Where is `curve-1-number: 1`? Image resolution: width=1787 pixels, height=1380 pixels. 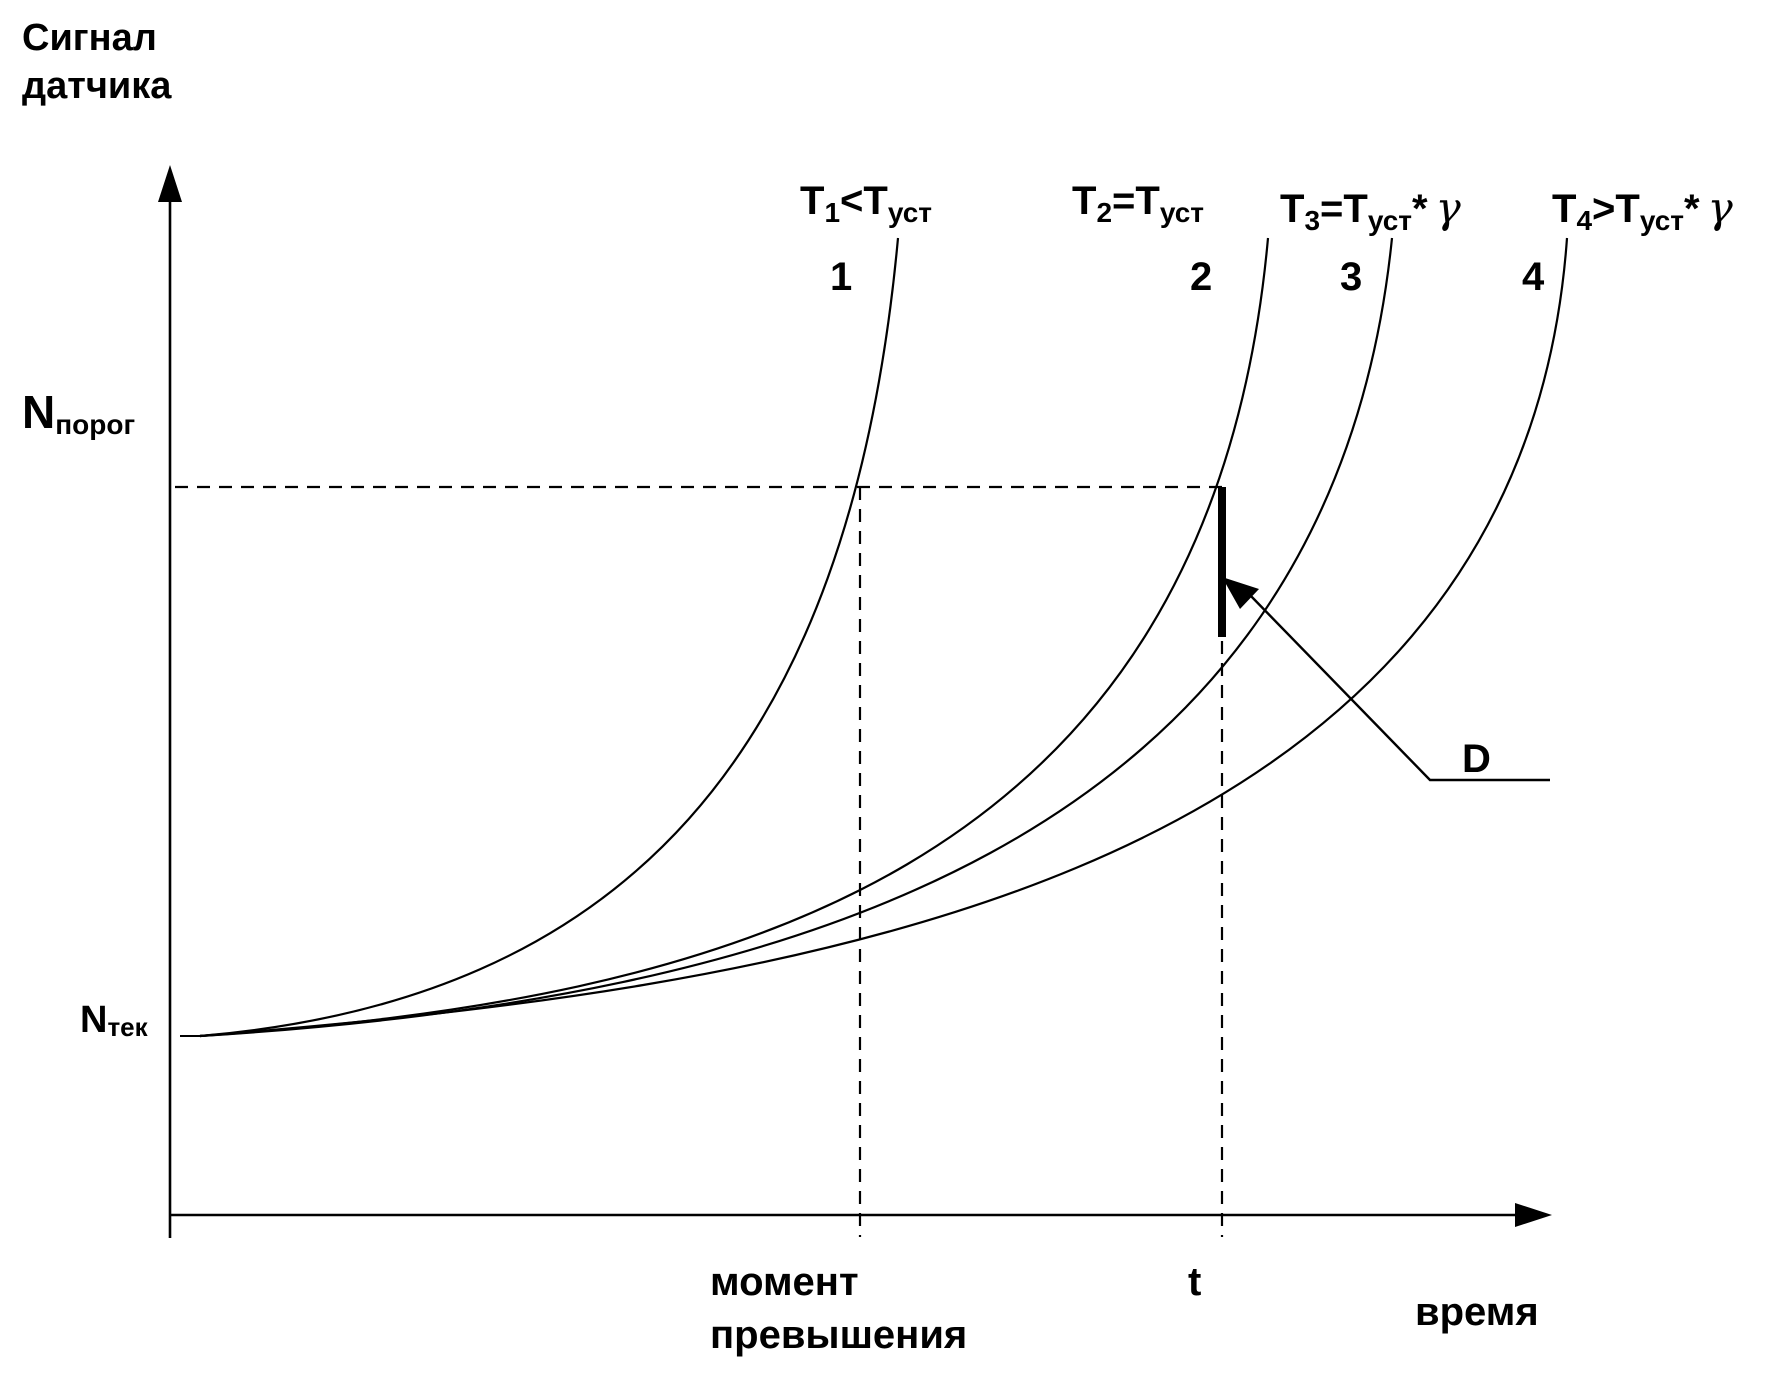 curve-1-number: 1 is located at coordinates (841, 277).